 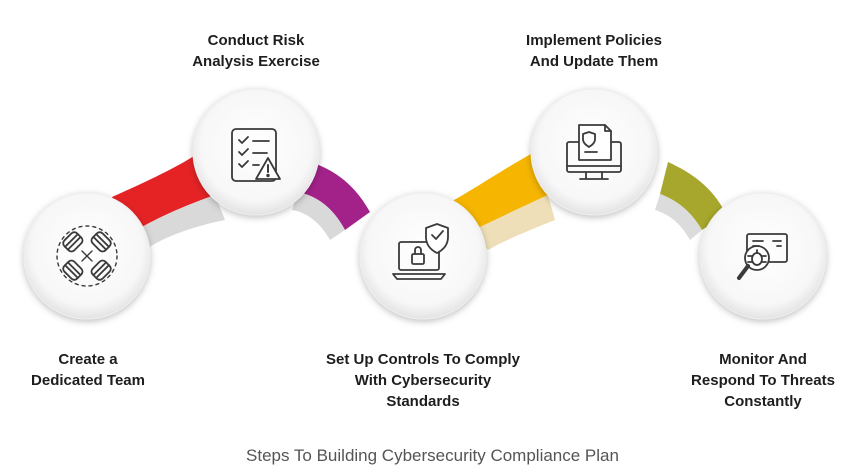 What do you see at coordinates (318, 216) in the screenshot?
I see `connector-risk-controls-shade` at bounding box center [318, 216].